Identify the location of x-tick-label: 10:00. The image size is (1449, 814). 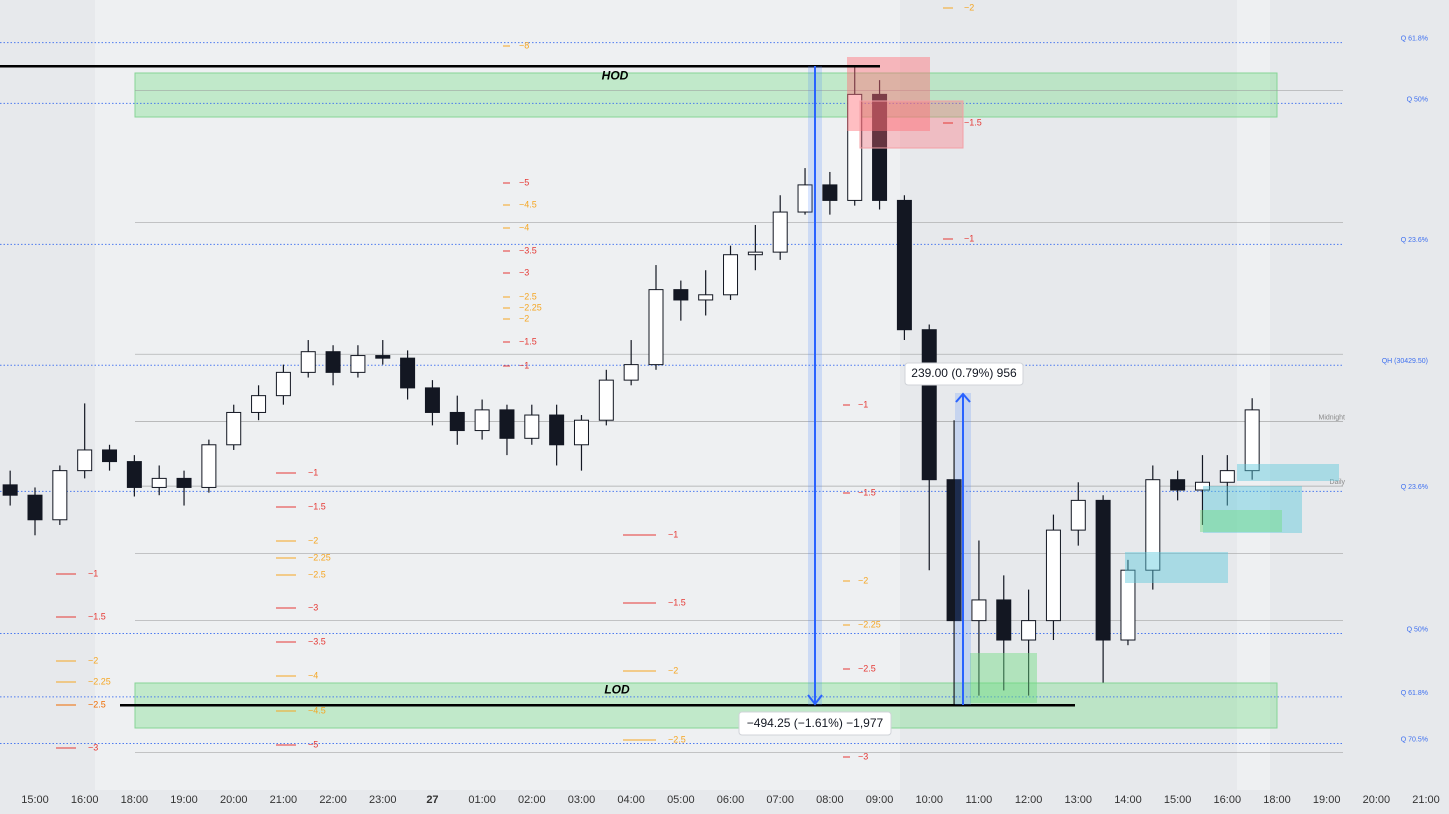
(929, 800).